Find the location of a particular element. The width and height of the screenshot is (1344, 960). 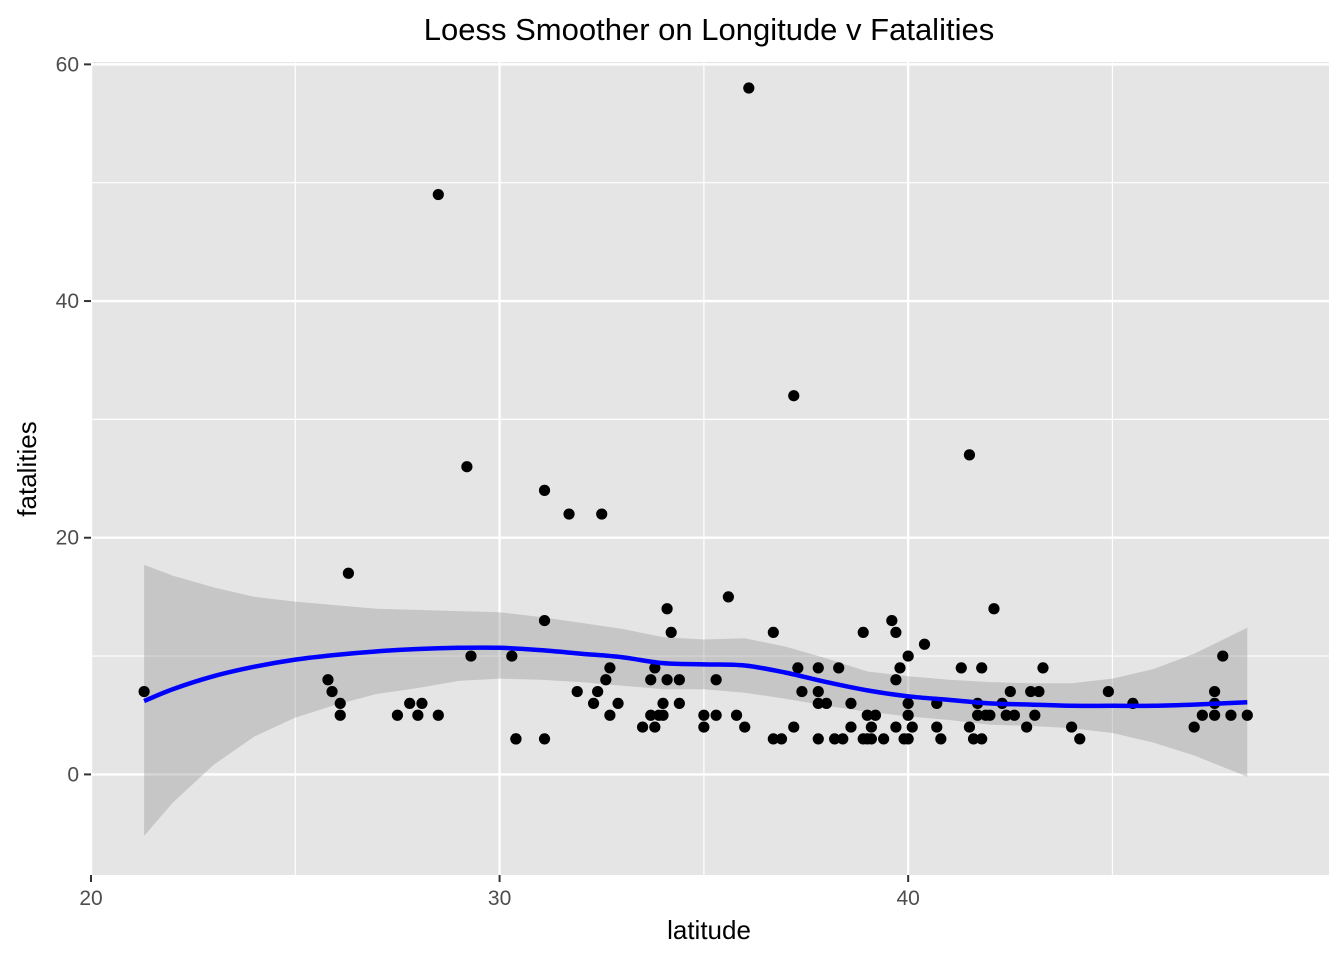

y-tick-label: 20 is located at coordinates (67, 538).